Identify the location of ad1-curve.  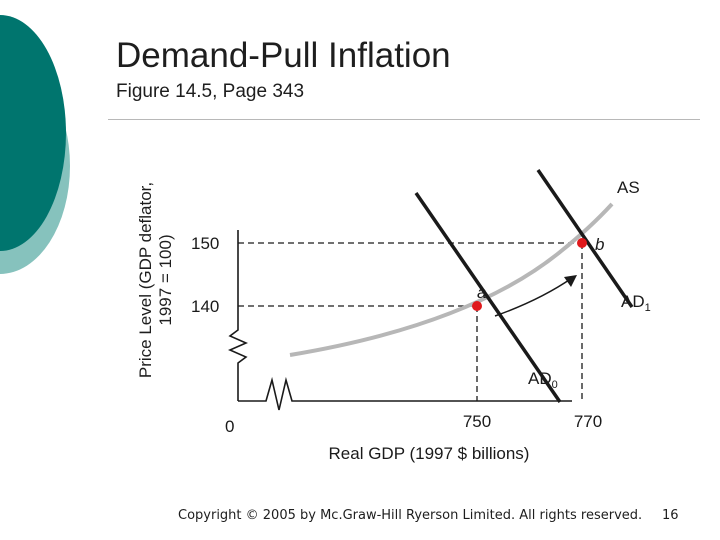
(585, 238).